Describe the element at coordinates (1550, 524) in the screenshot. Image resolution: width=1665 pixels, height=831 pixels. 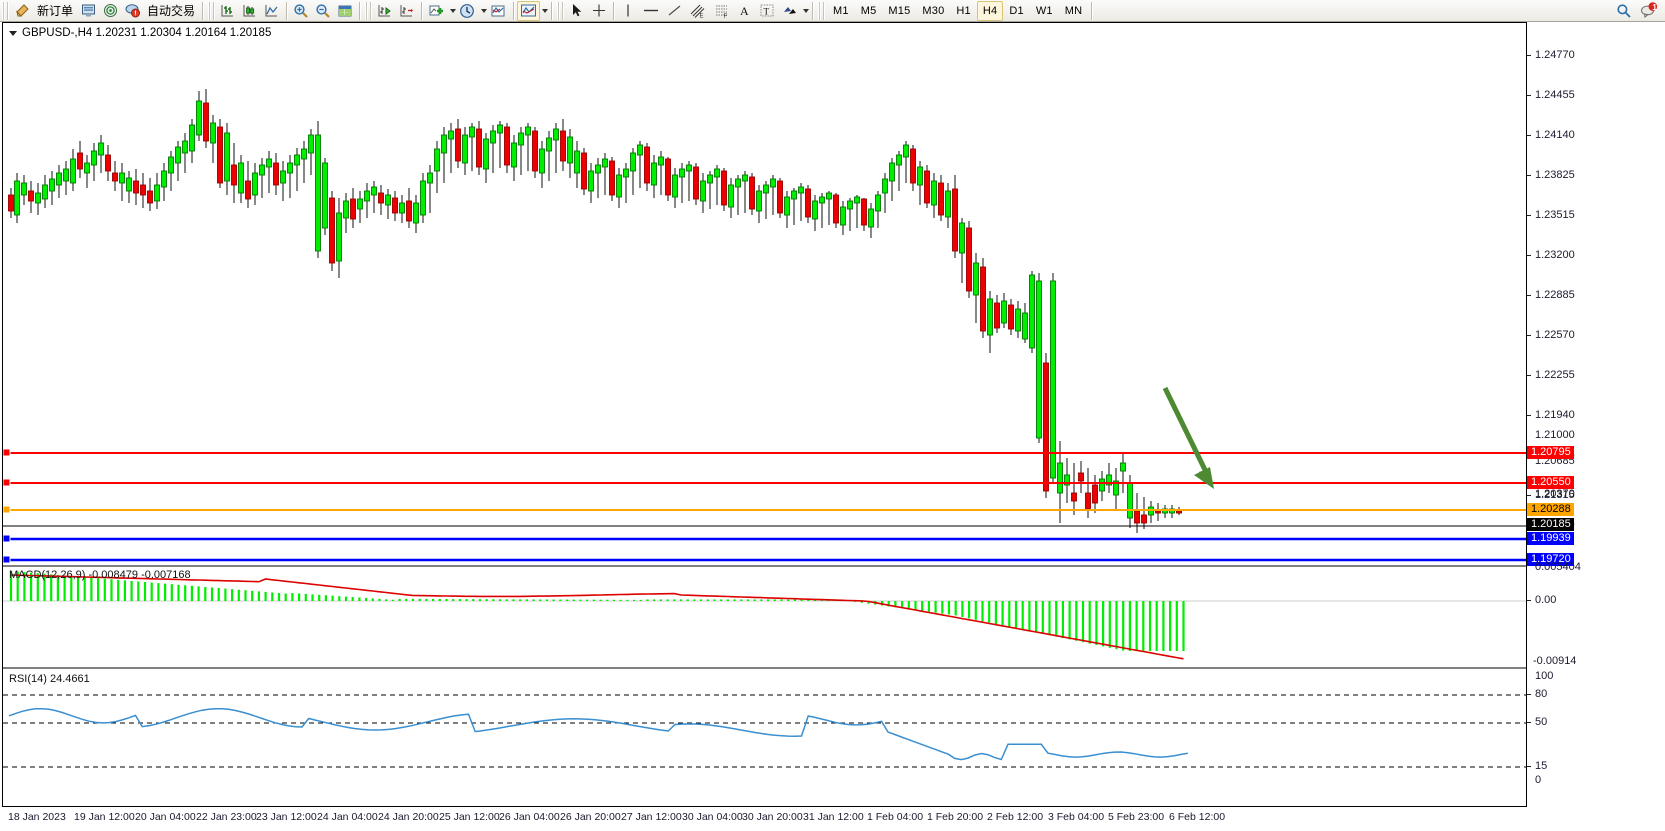
I see `price-tag-current: 1.20185` at that location.